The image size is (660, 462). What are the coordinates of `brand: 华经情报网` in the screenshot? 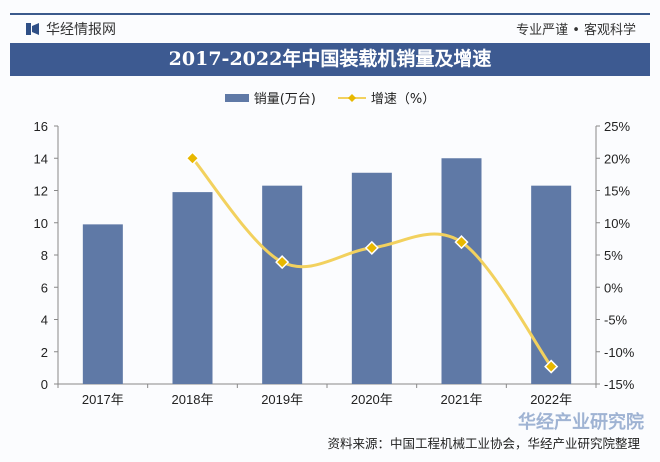 It's located at (71, 29).